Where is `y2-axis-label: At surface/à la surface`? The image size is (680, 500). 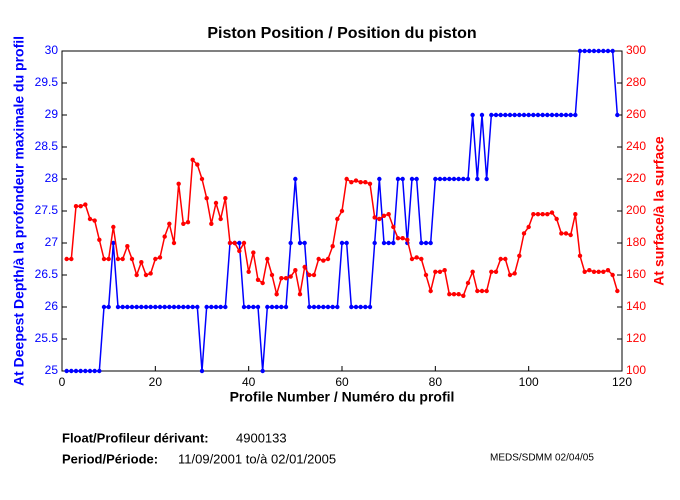 y2-axis-label: At surface/à la surface is located at coordinates (659, 211).